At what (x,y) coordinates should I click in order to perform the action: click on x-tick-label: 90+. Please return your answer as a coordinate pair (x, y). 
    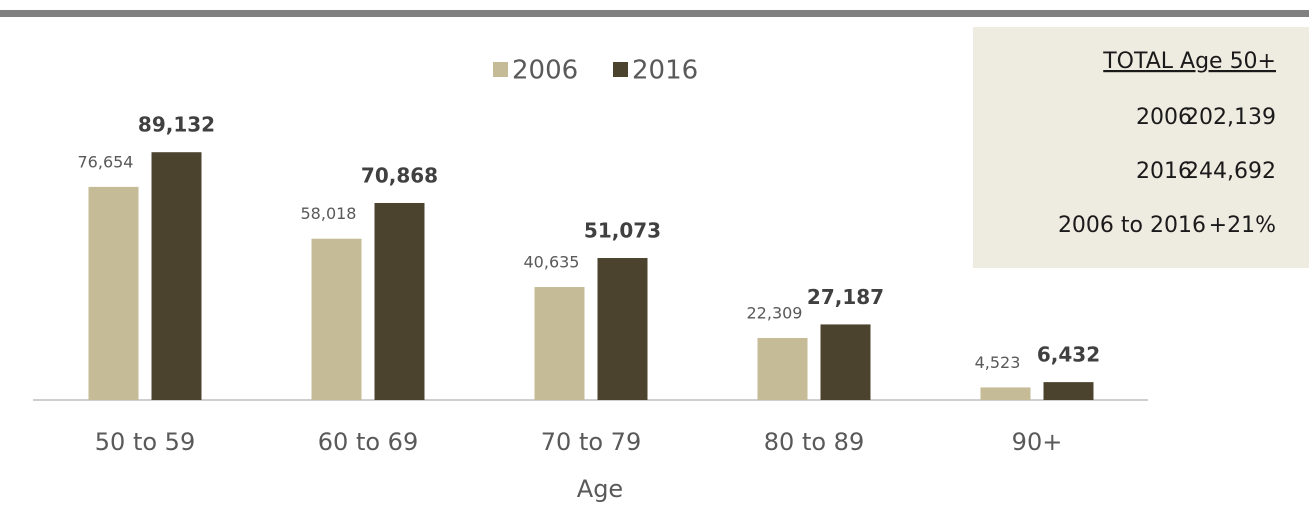
    Looking at the image, I should click on (1037, 442).